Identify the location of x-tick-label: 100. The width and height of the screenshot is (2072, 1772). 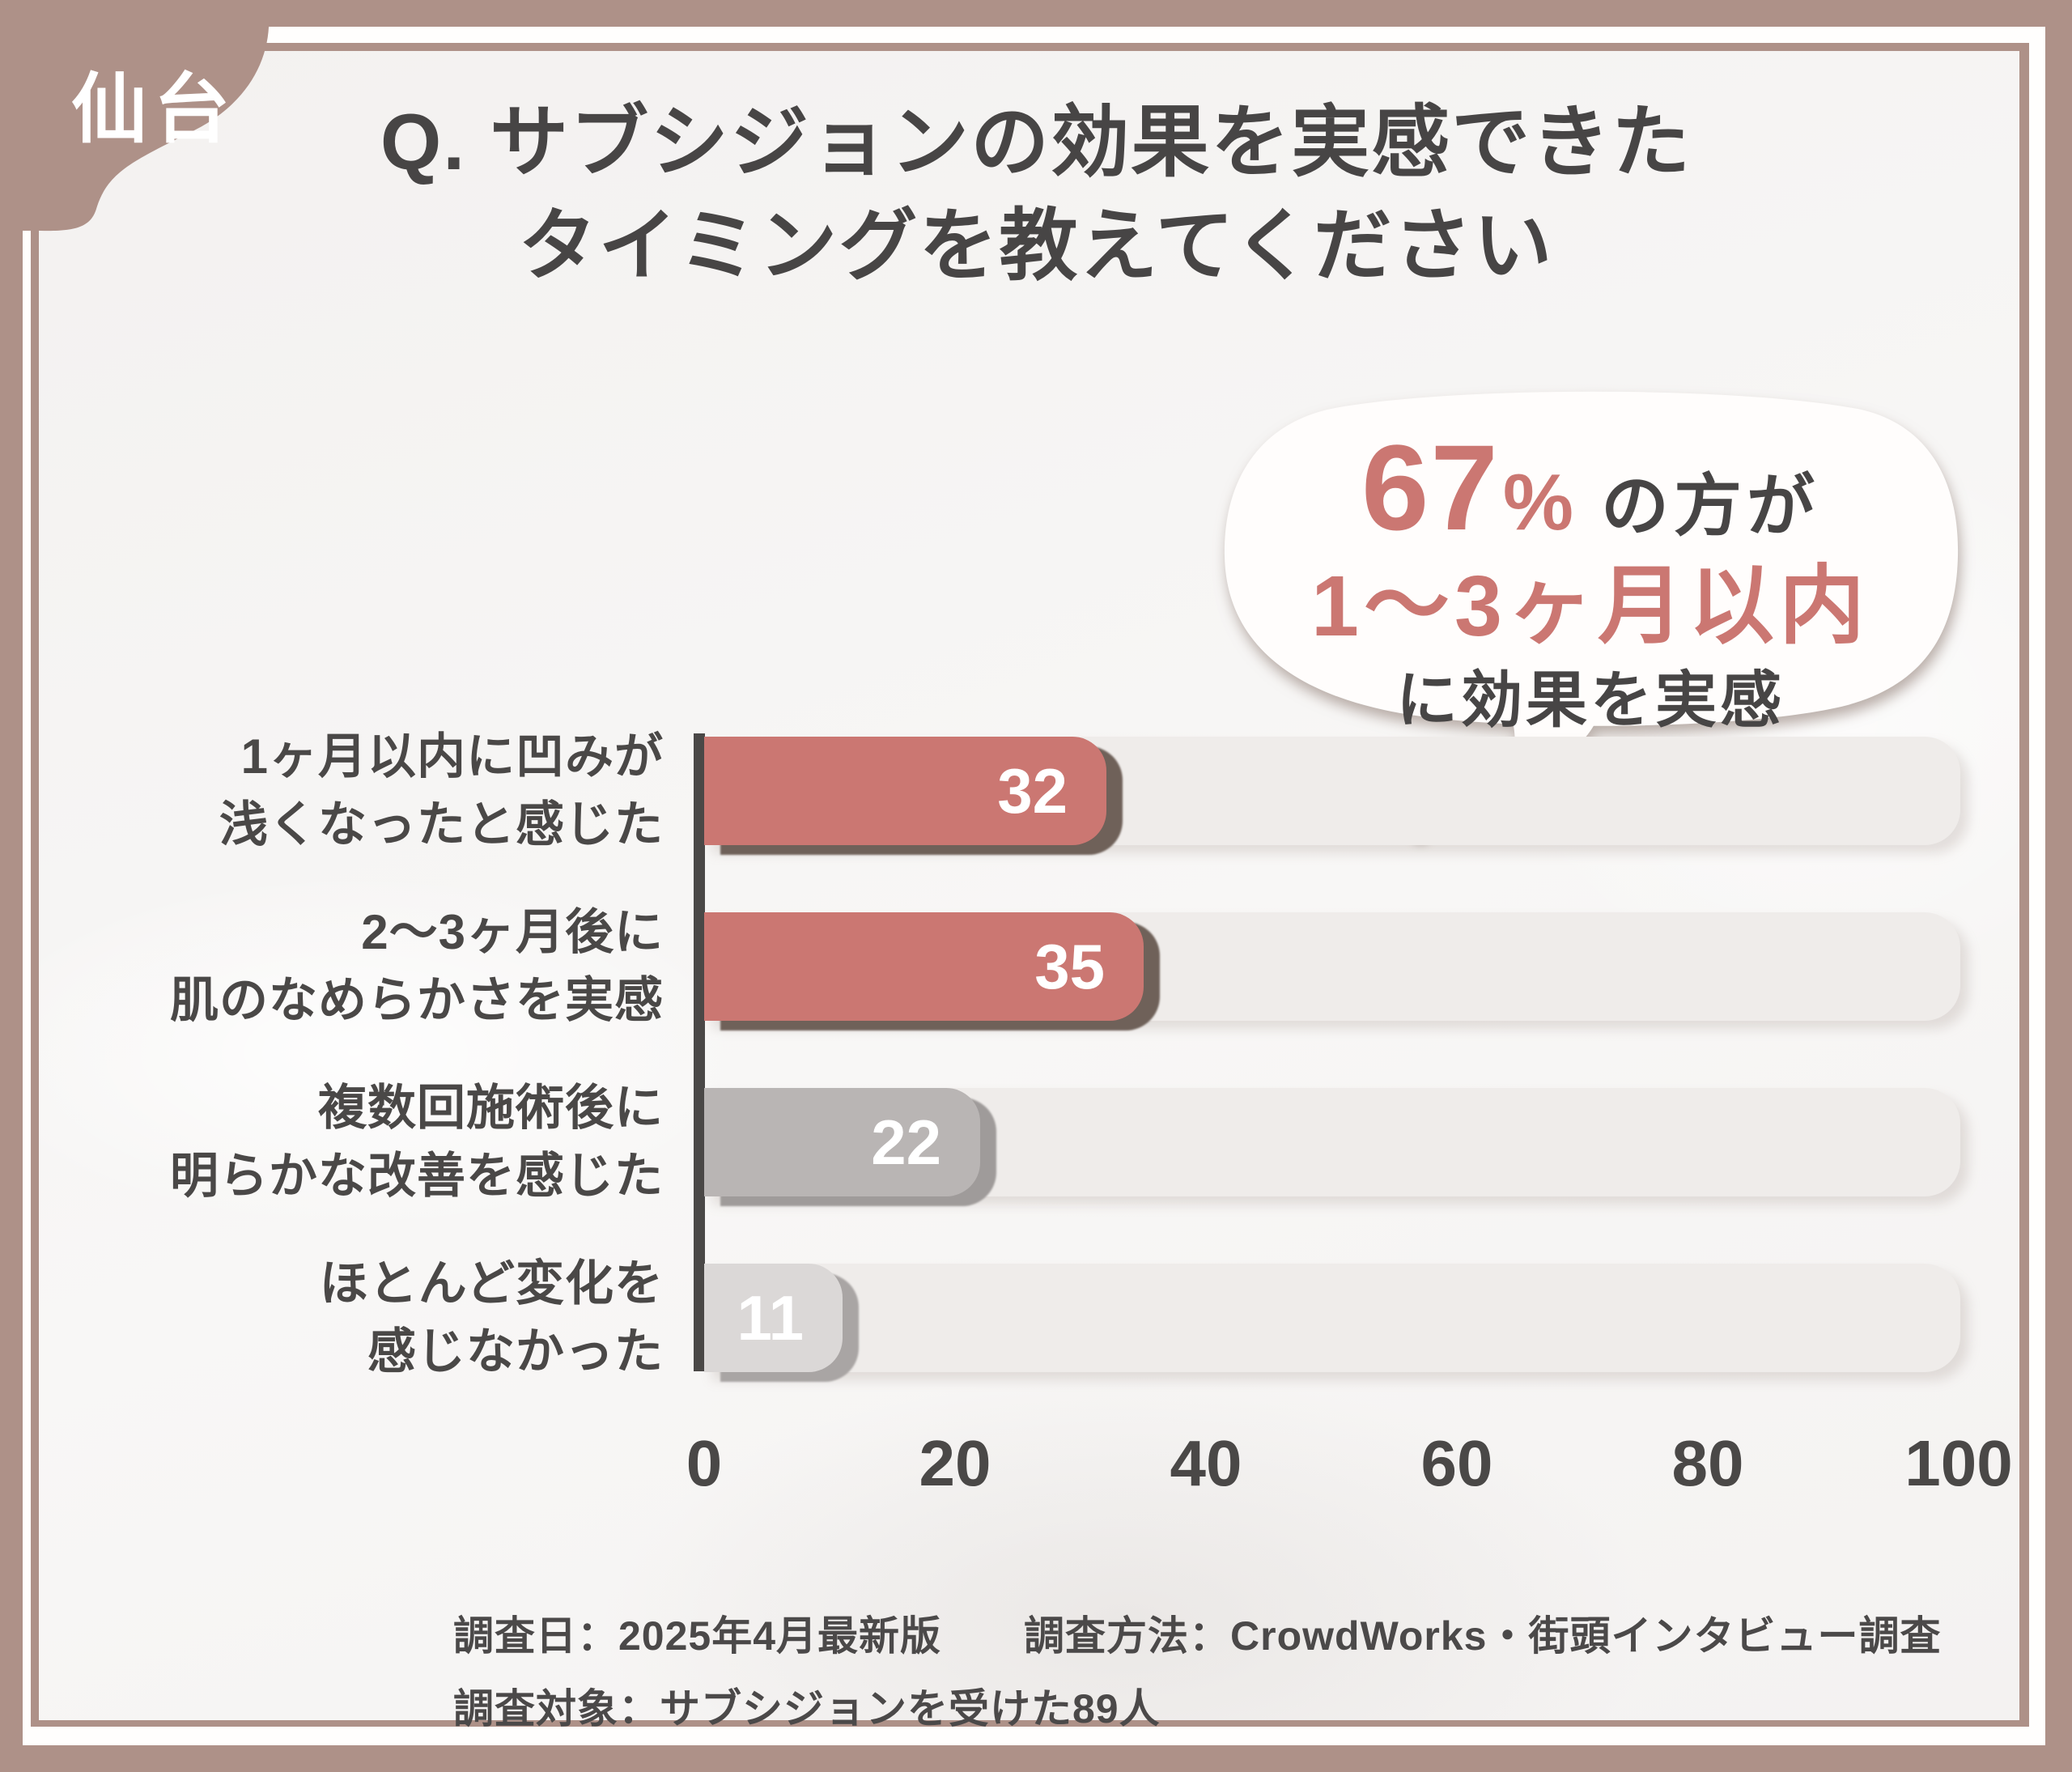
(1958, 1463).